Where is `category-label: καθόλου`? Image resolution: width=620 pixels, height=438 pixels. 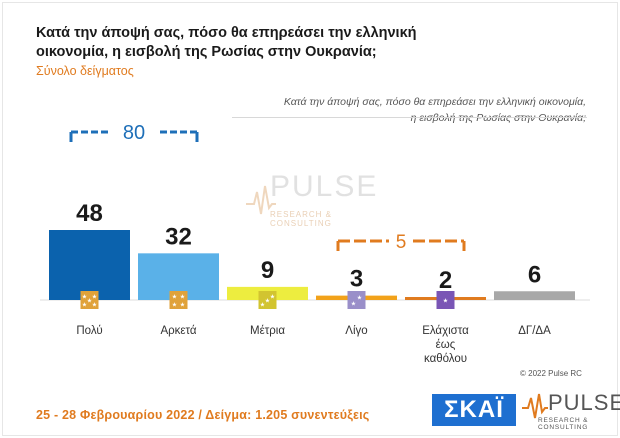 category-label: καθόλου is located at coordinates (445, 359).